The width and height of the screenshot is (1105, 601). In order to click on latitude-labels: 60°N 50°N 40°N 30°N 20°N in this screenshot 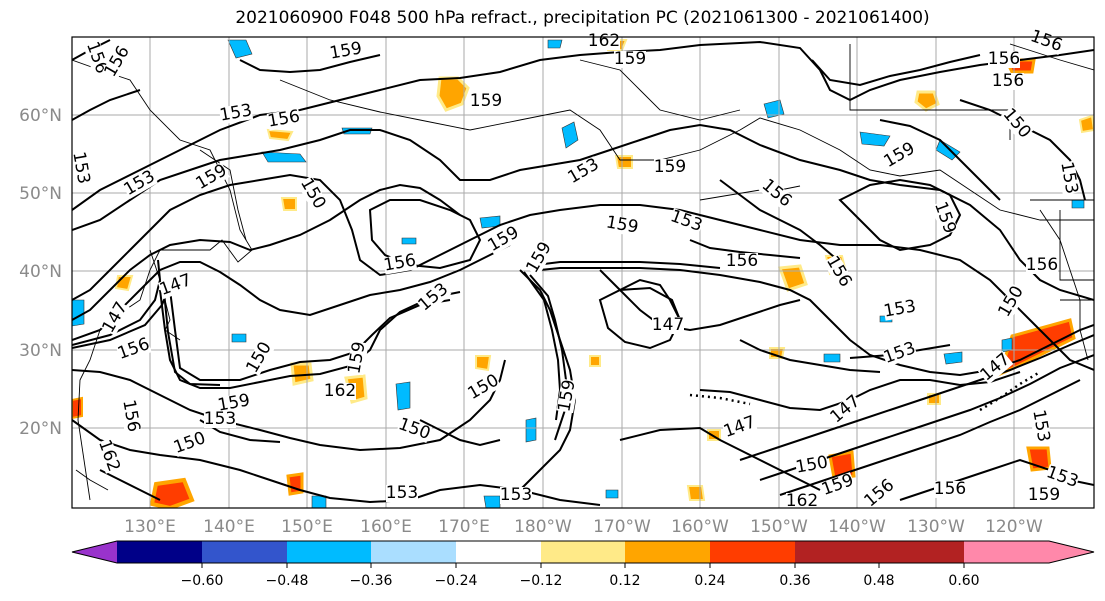, I will do `click(40, 272)`.